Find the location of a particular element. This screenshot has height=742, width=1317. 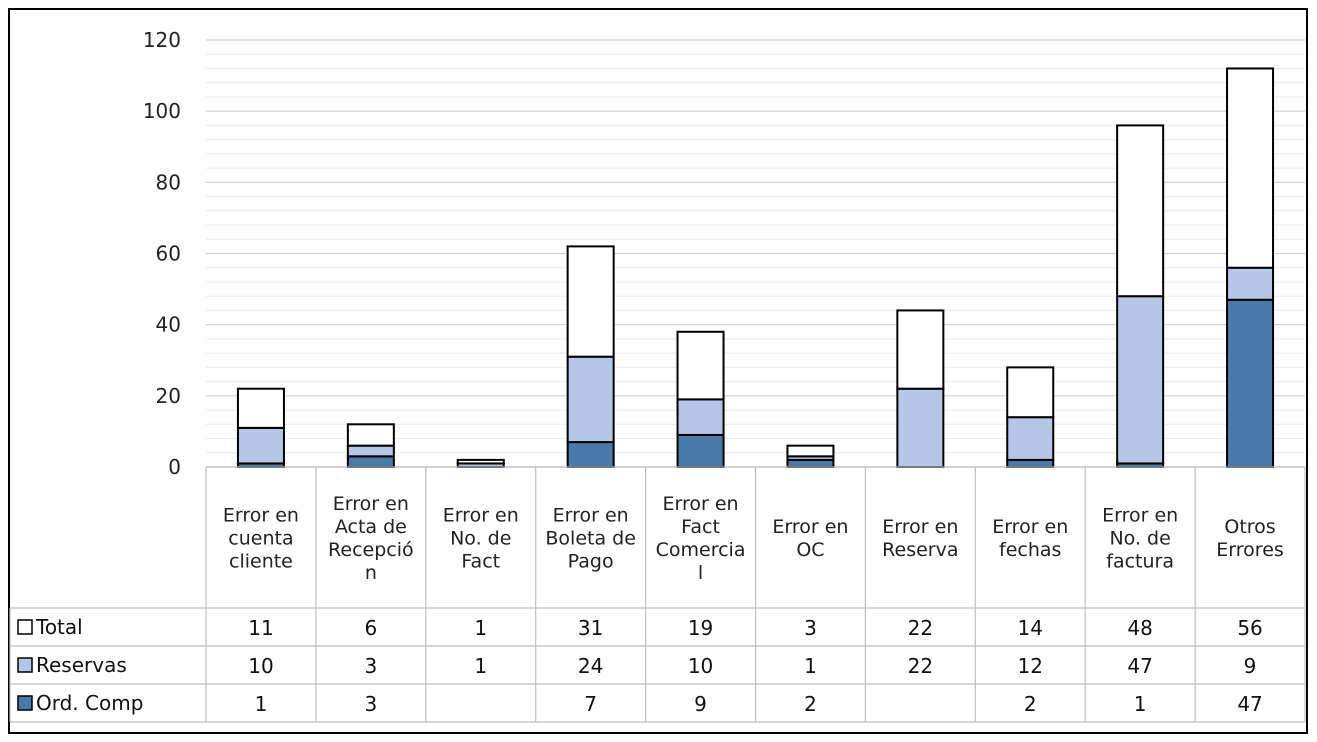

y-tick-label: 100 is located at coordinates (162, 111).